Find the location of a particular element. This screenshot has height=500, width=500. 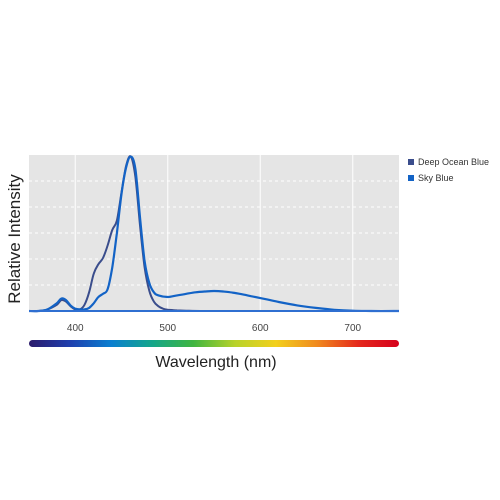

legend-item-sky-blue: Sky Blue is located at coordinates (448, 178).